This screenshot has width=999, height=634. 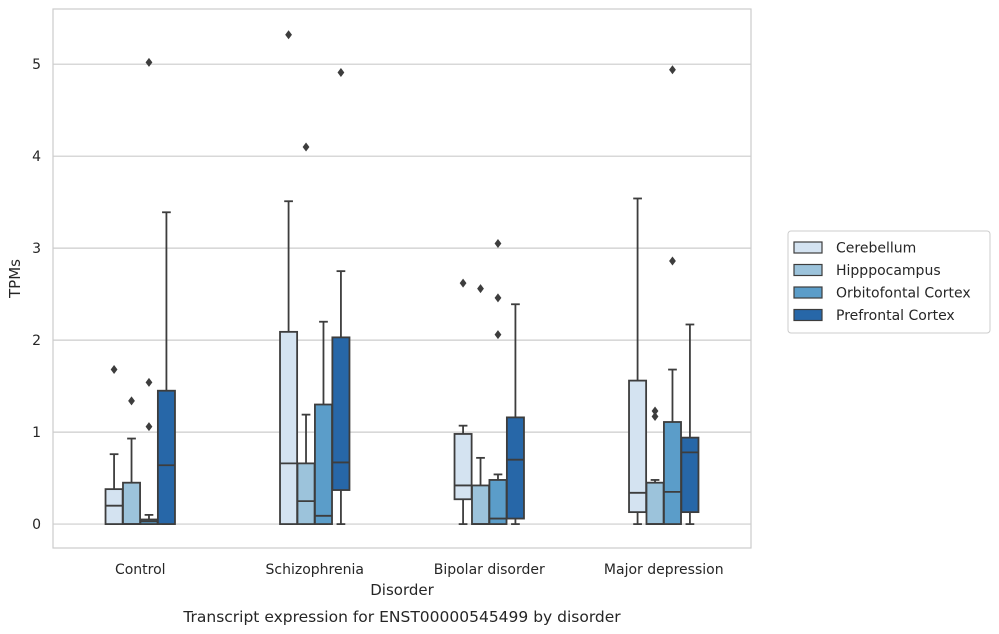 I want to click on x-tick-label: Bipolar disorder, so click(x=489, y=570).